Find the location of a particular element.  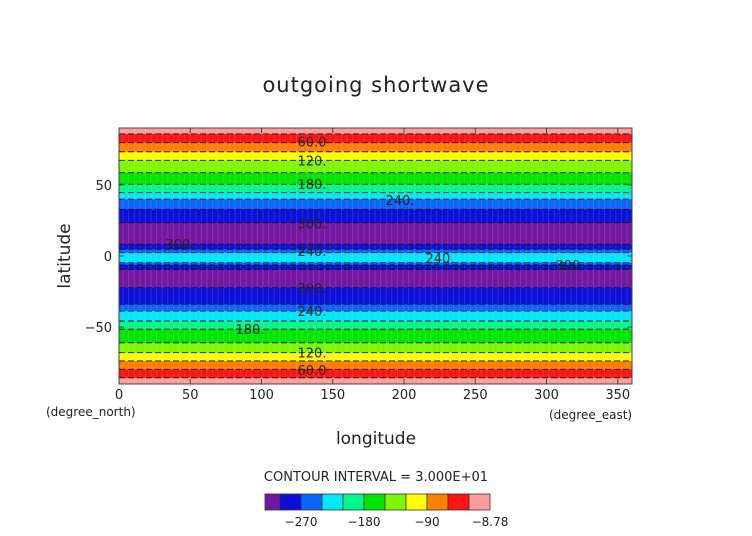

y-unit-label: (degree_north) is located at coordinates (91, 412).